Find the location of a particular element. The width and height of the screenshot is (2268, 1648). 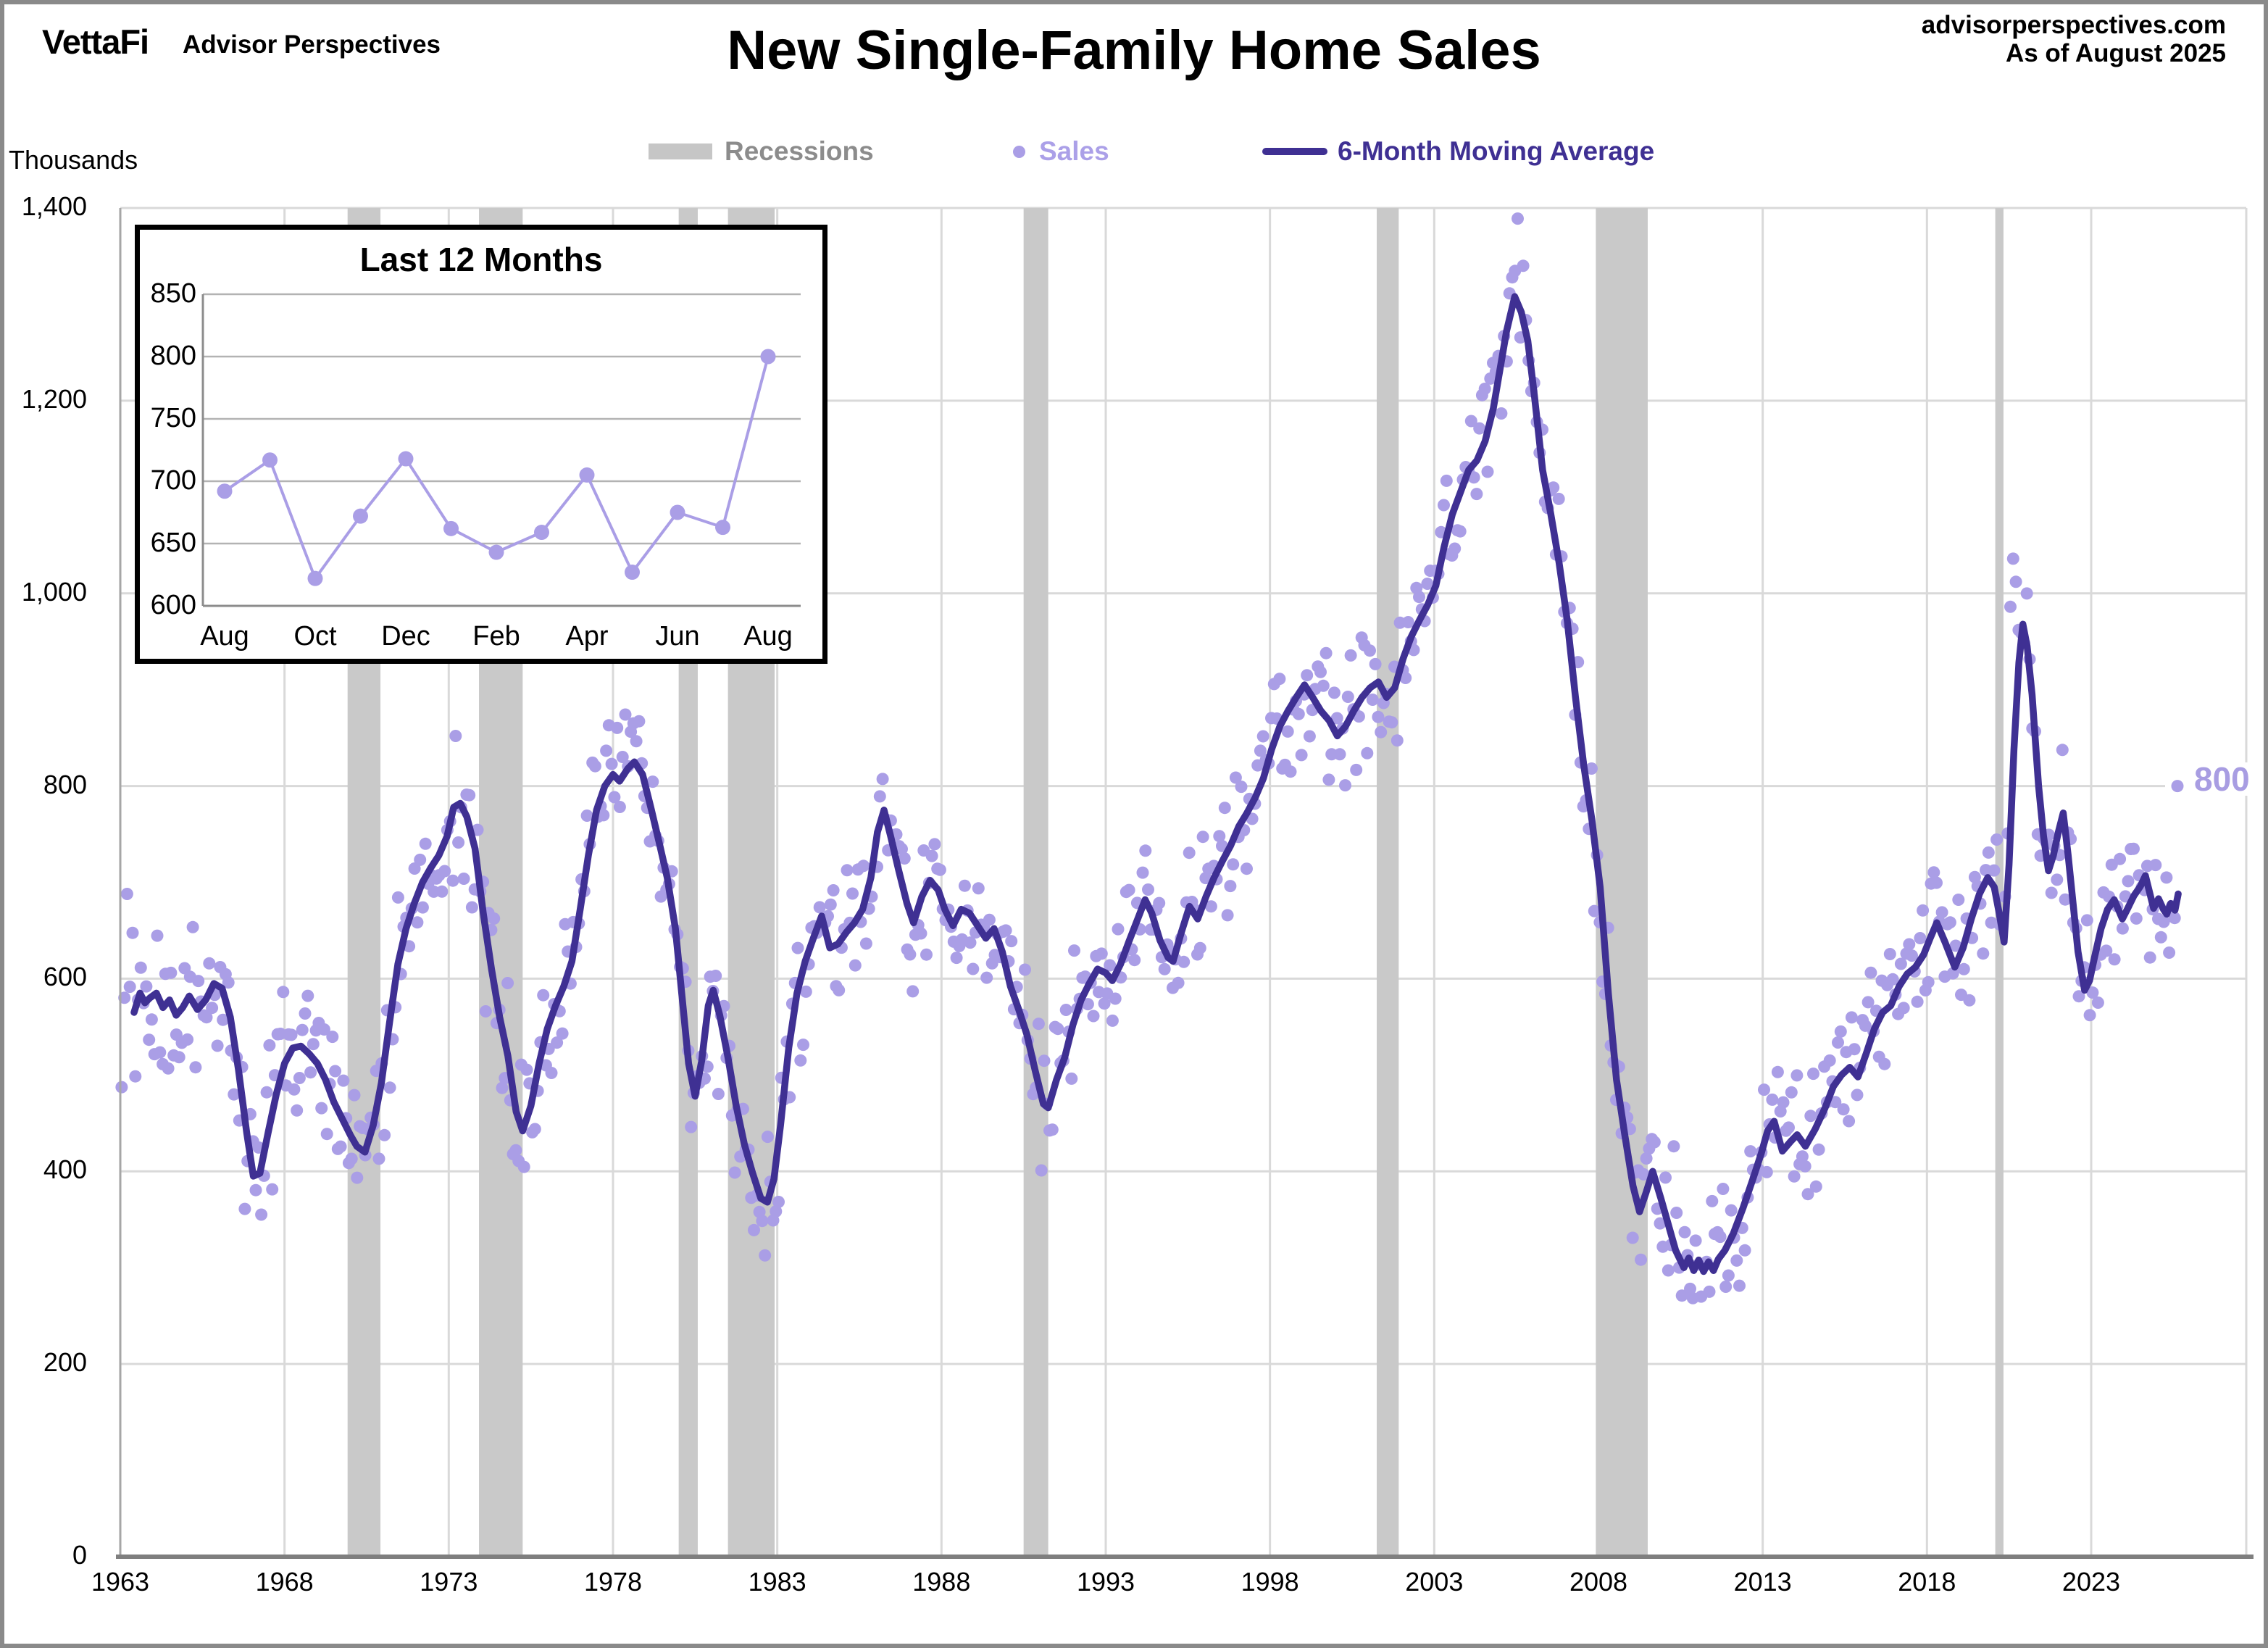

inset-y-tick-label: 850 is located at coordinates (173, 293).